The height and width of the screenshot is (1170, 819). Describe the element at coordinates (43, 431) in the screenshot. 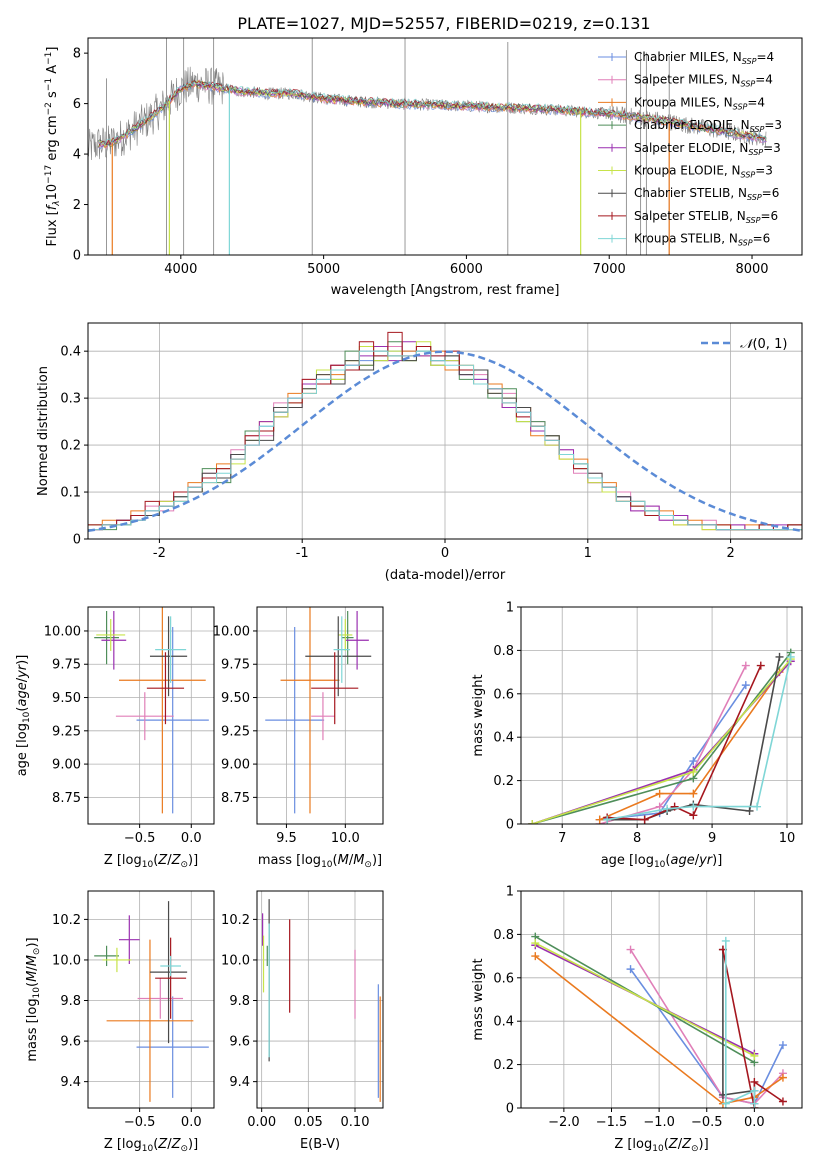

I see `y-axis-label: Normed distribution` at that location.